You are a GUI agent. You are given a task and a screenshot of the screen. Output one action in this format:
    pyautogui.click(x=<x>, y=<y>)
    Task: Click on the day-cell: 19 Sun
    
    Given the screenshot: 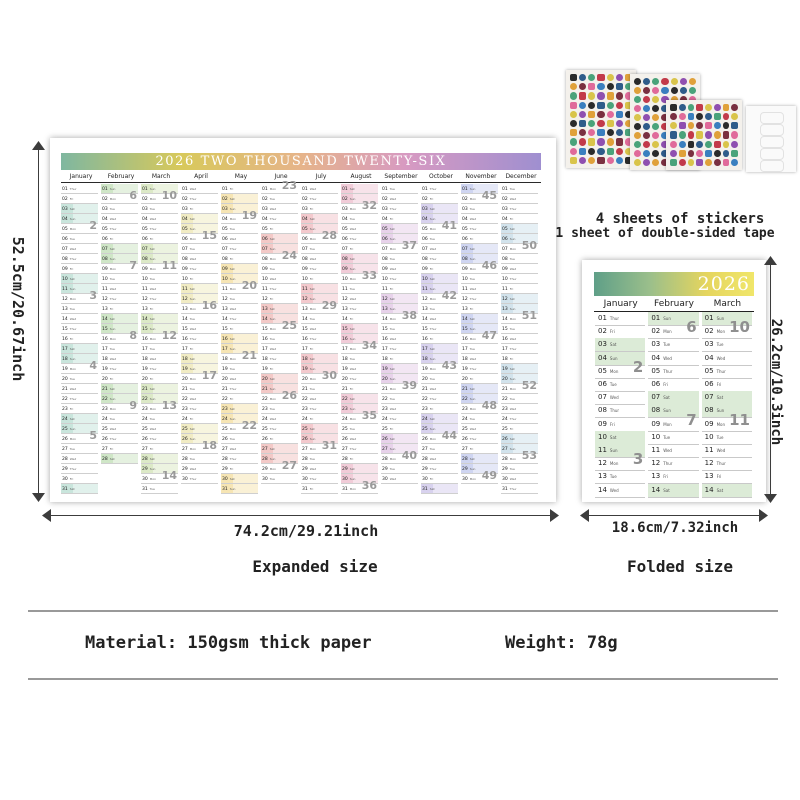 What is the action you would take?
    pyautogui.click(x=319, y=369)
    